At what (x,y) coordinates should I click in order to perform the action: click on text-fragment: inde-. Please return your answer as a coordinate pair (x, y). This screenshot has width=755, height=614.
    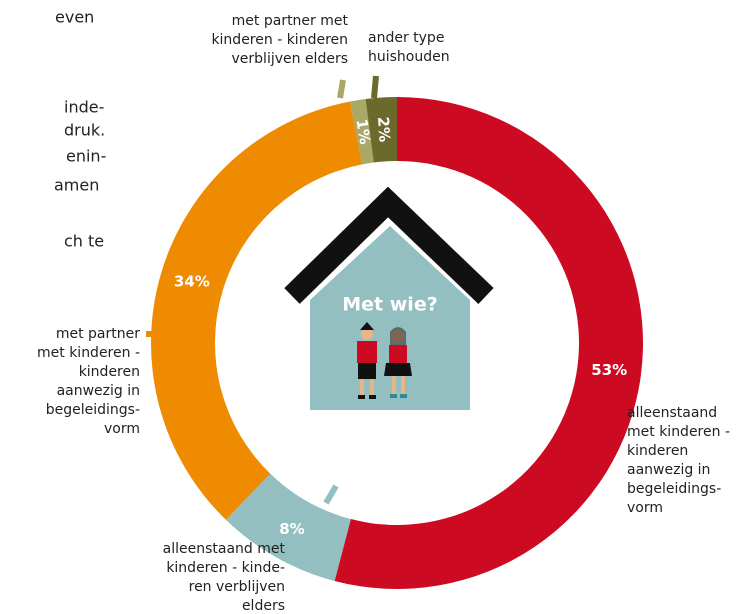
    Looking at the image, I should click on (84, 107).